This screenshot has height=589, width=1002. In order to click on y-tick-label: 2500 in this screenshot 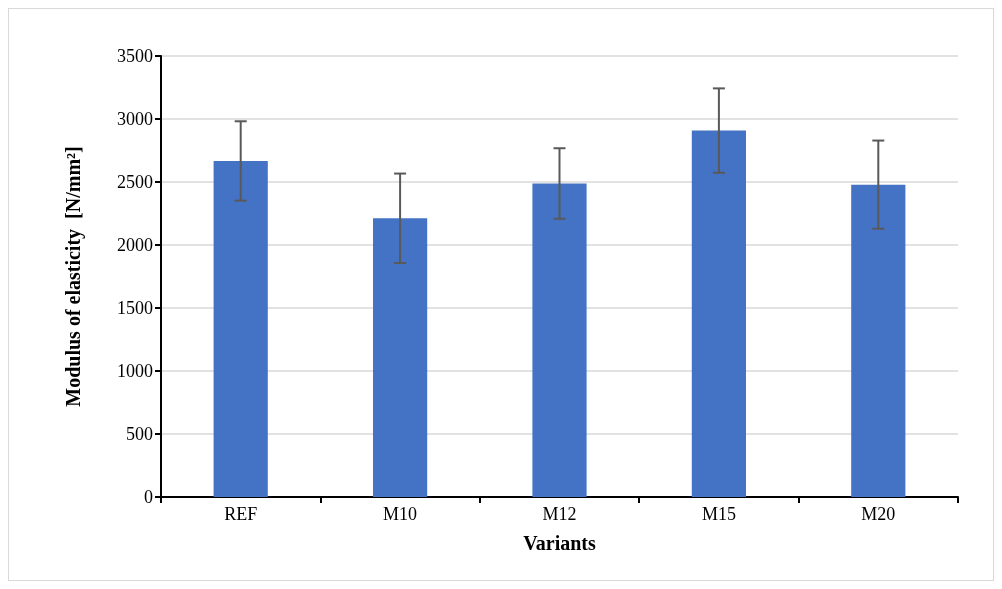, I will do `click(135, 182)`.